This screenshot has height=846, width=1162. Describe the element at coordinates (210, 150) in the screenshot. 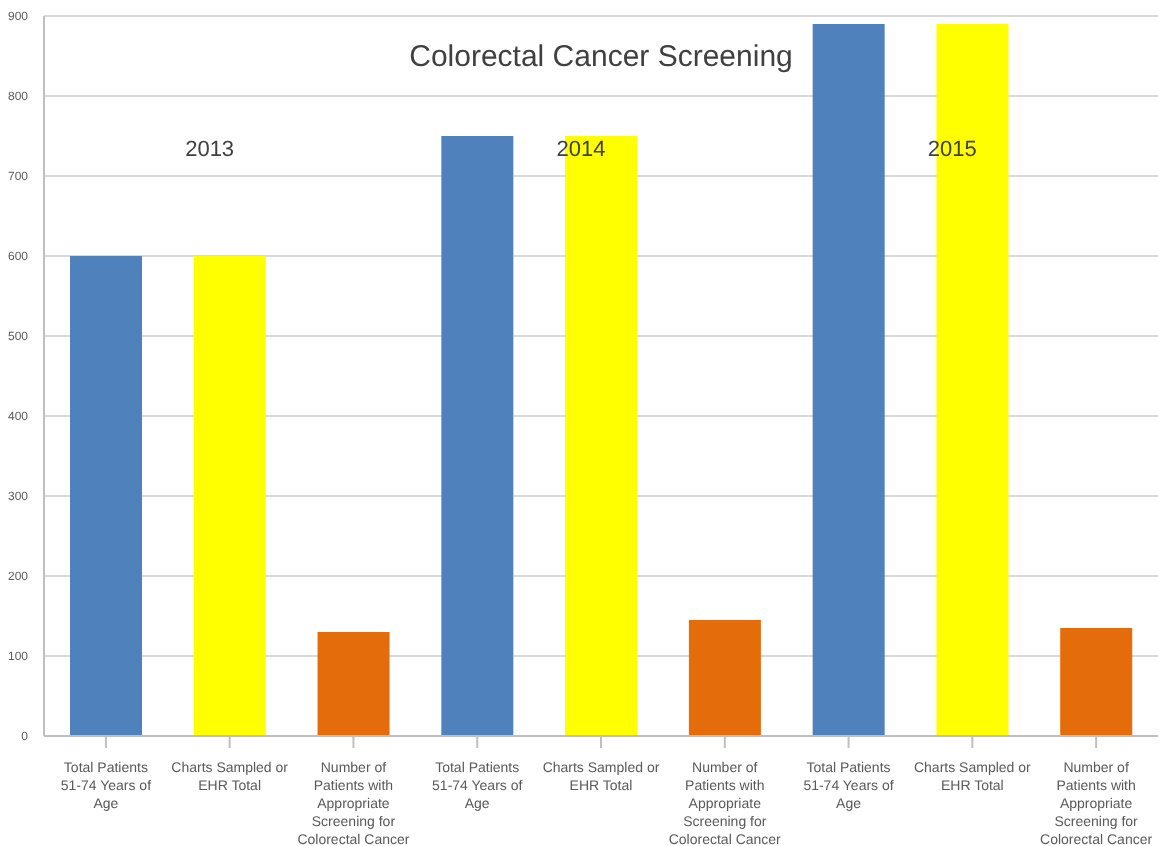

I see `annotation: 2013` at that location.